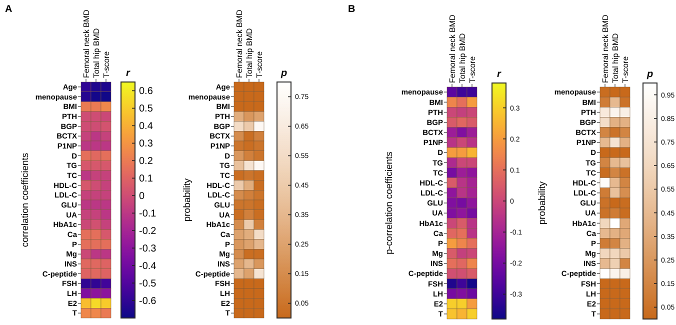 This screenshot has width=676, height=325. I want to click on color-bar-label: -0.2, so click(148, 232).